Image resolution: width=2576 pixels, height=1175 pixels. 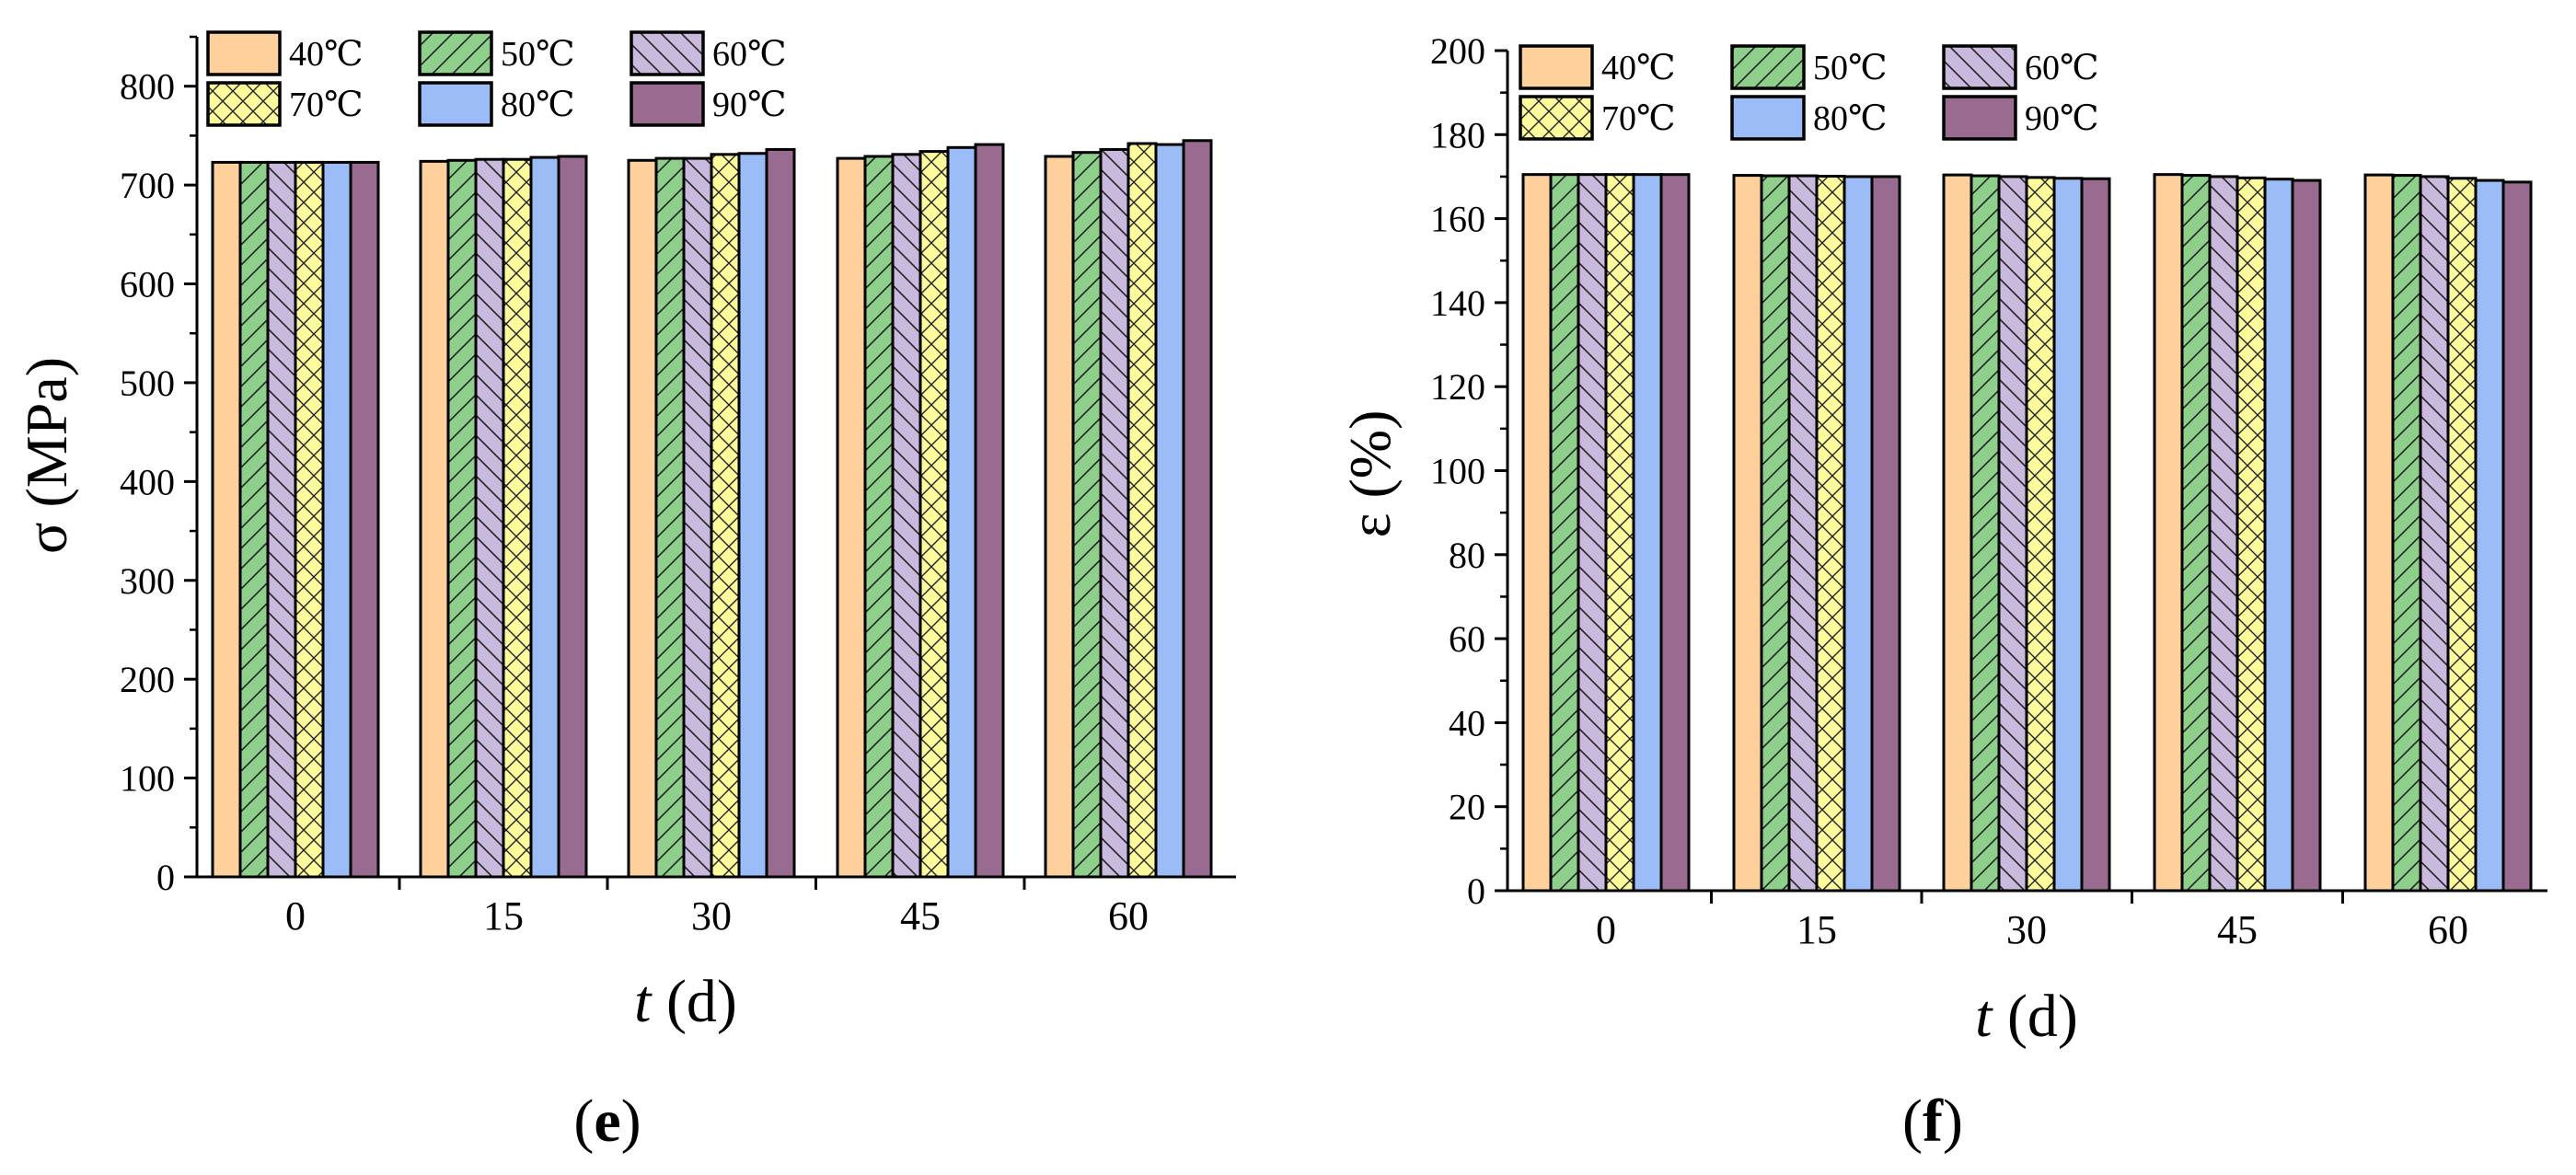 I want to click on y-tick-label: 20, so click(x=1467, y=807).